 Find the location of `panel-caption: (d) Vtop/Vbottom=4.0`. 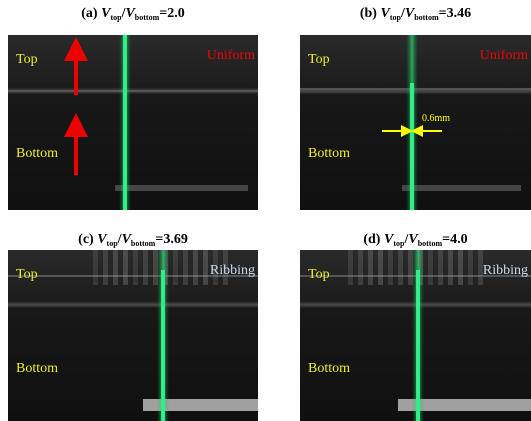

panel-caption: (d) Vtop/Vbottom=4.0 is located at coordinates (415, 240).